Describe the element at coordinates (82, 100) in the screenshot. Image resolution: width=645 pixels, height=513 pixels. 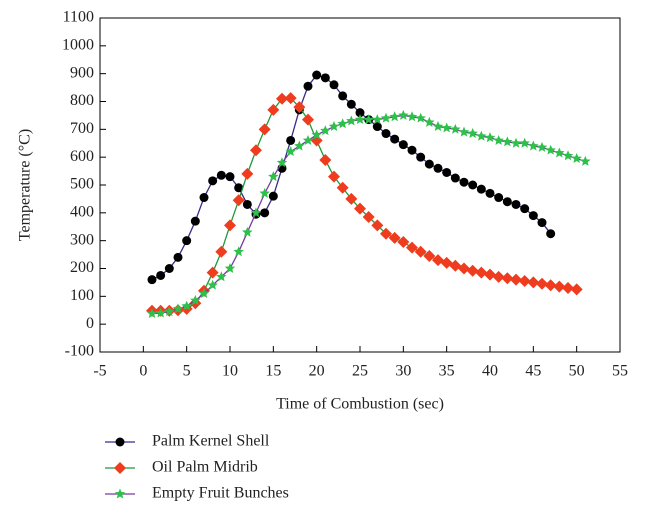
I see `y-tick-label: 800` at that location.